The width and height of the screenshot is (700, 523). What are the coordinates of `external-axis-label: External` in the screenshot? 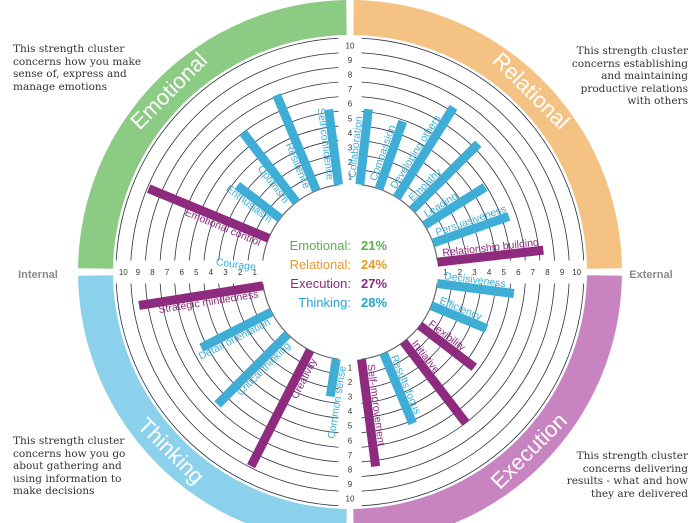 It's located at (650, 275).